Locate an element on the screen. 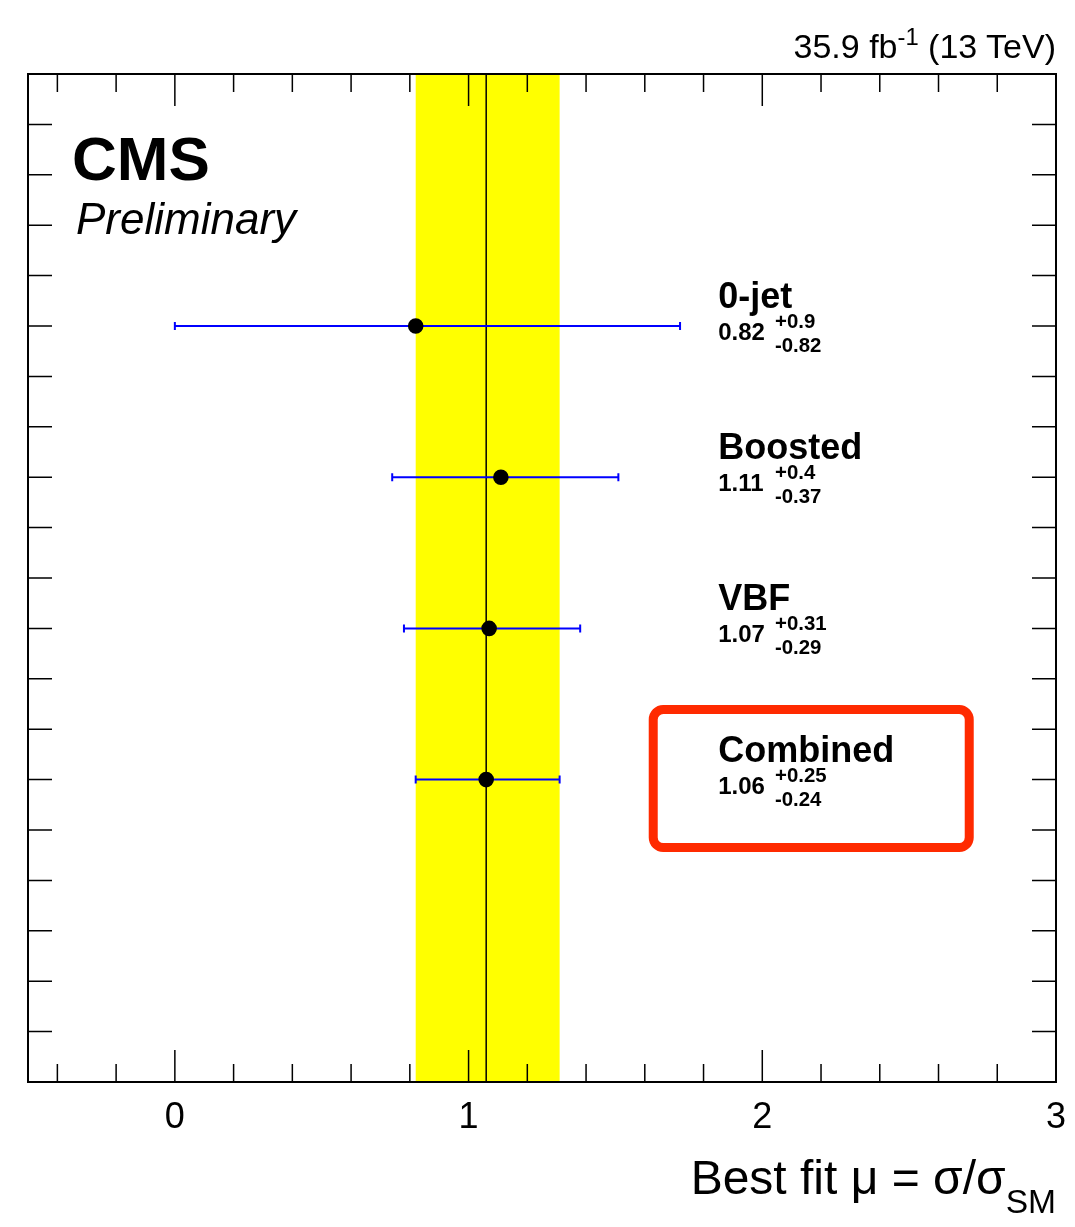  text: Preliminary is located at coordinates (188, 218).